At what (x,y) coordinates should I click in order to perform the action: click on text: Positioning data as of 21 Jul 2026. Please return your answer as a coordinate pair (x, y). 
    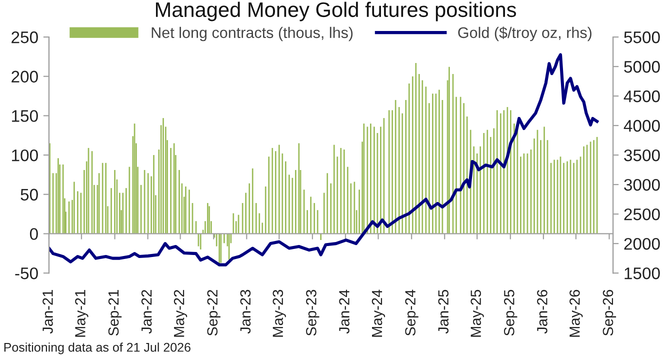
    Looking at the image, I should click on (97, 348).